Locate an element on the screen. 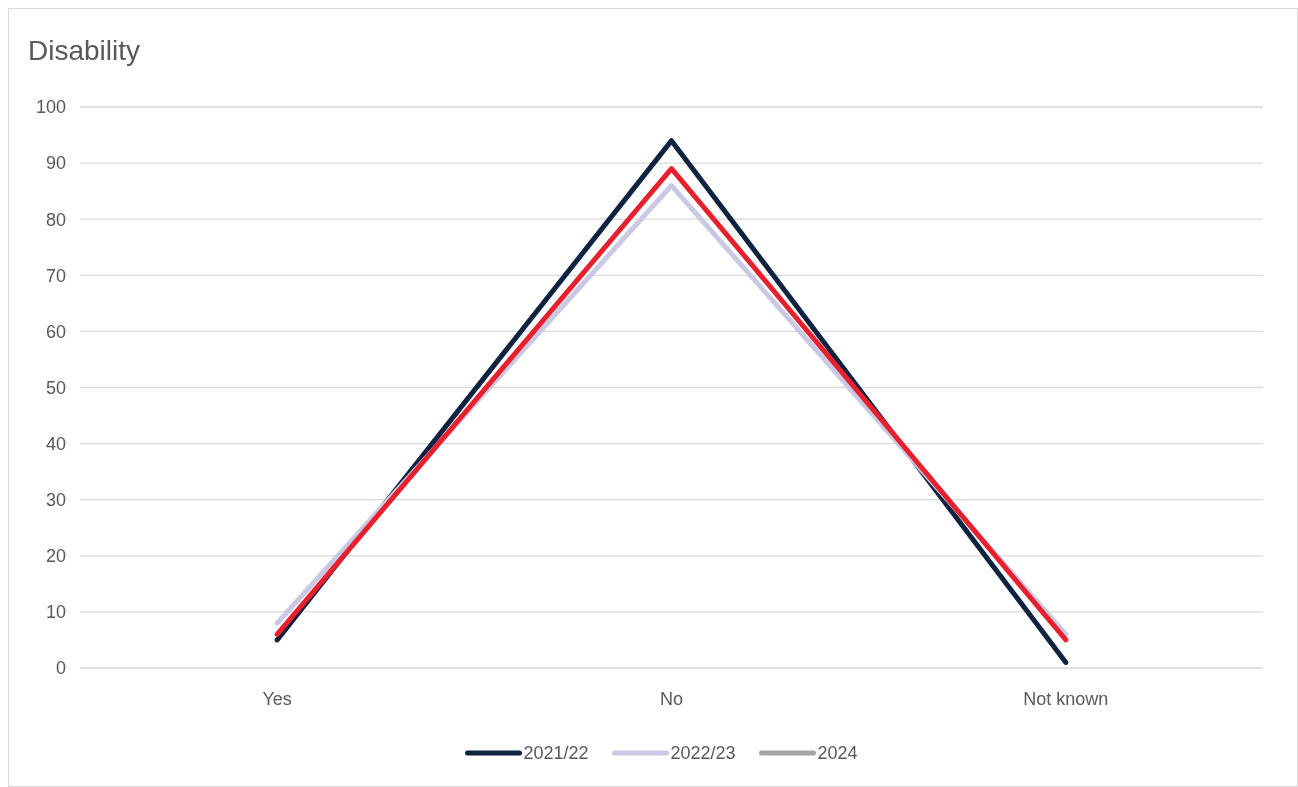  y-tick-label: 70 is located at coordinates (55, 275).